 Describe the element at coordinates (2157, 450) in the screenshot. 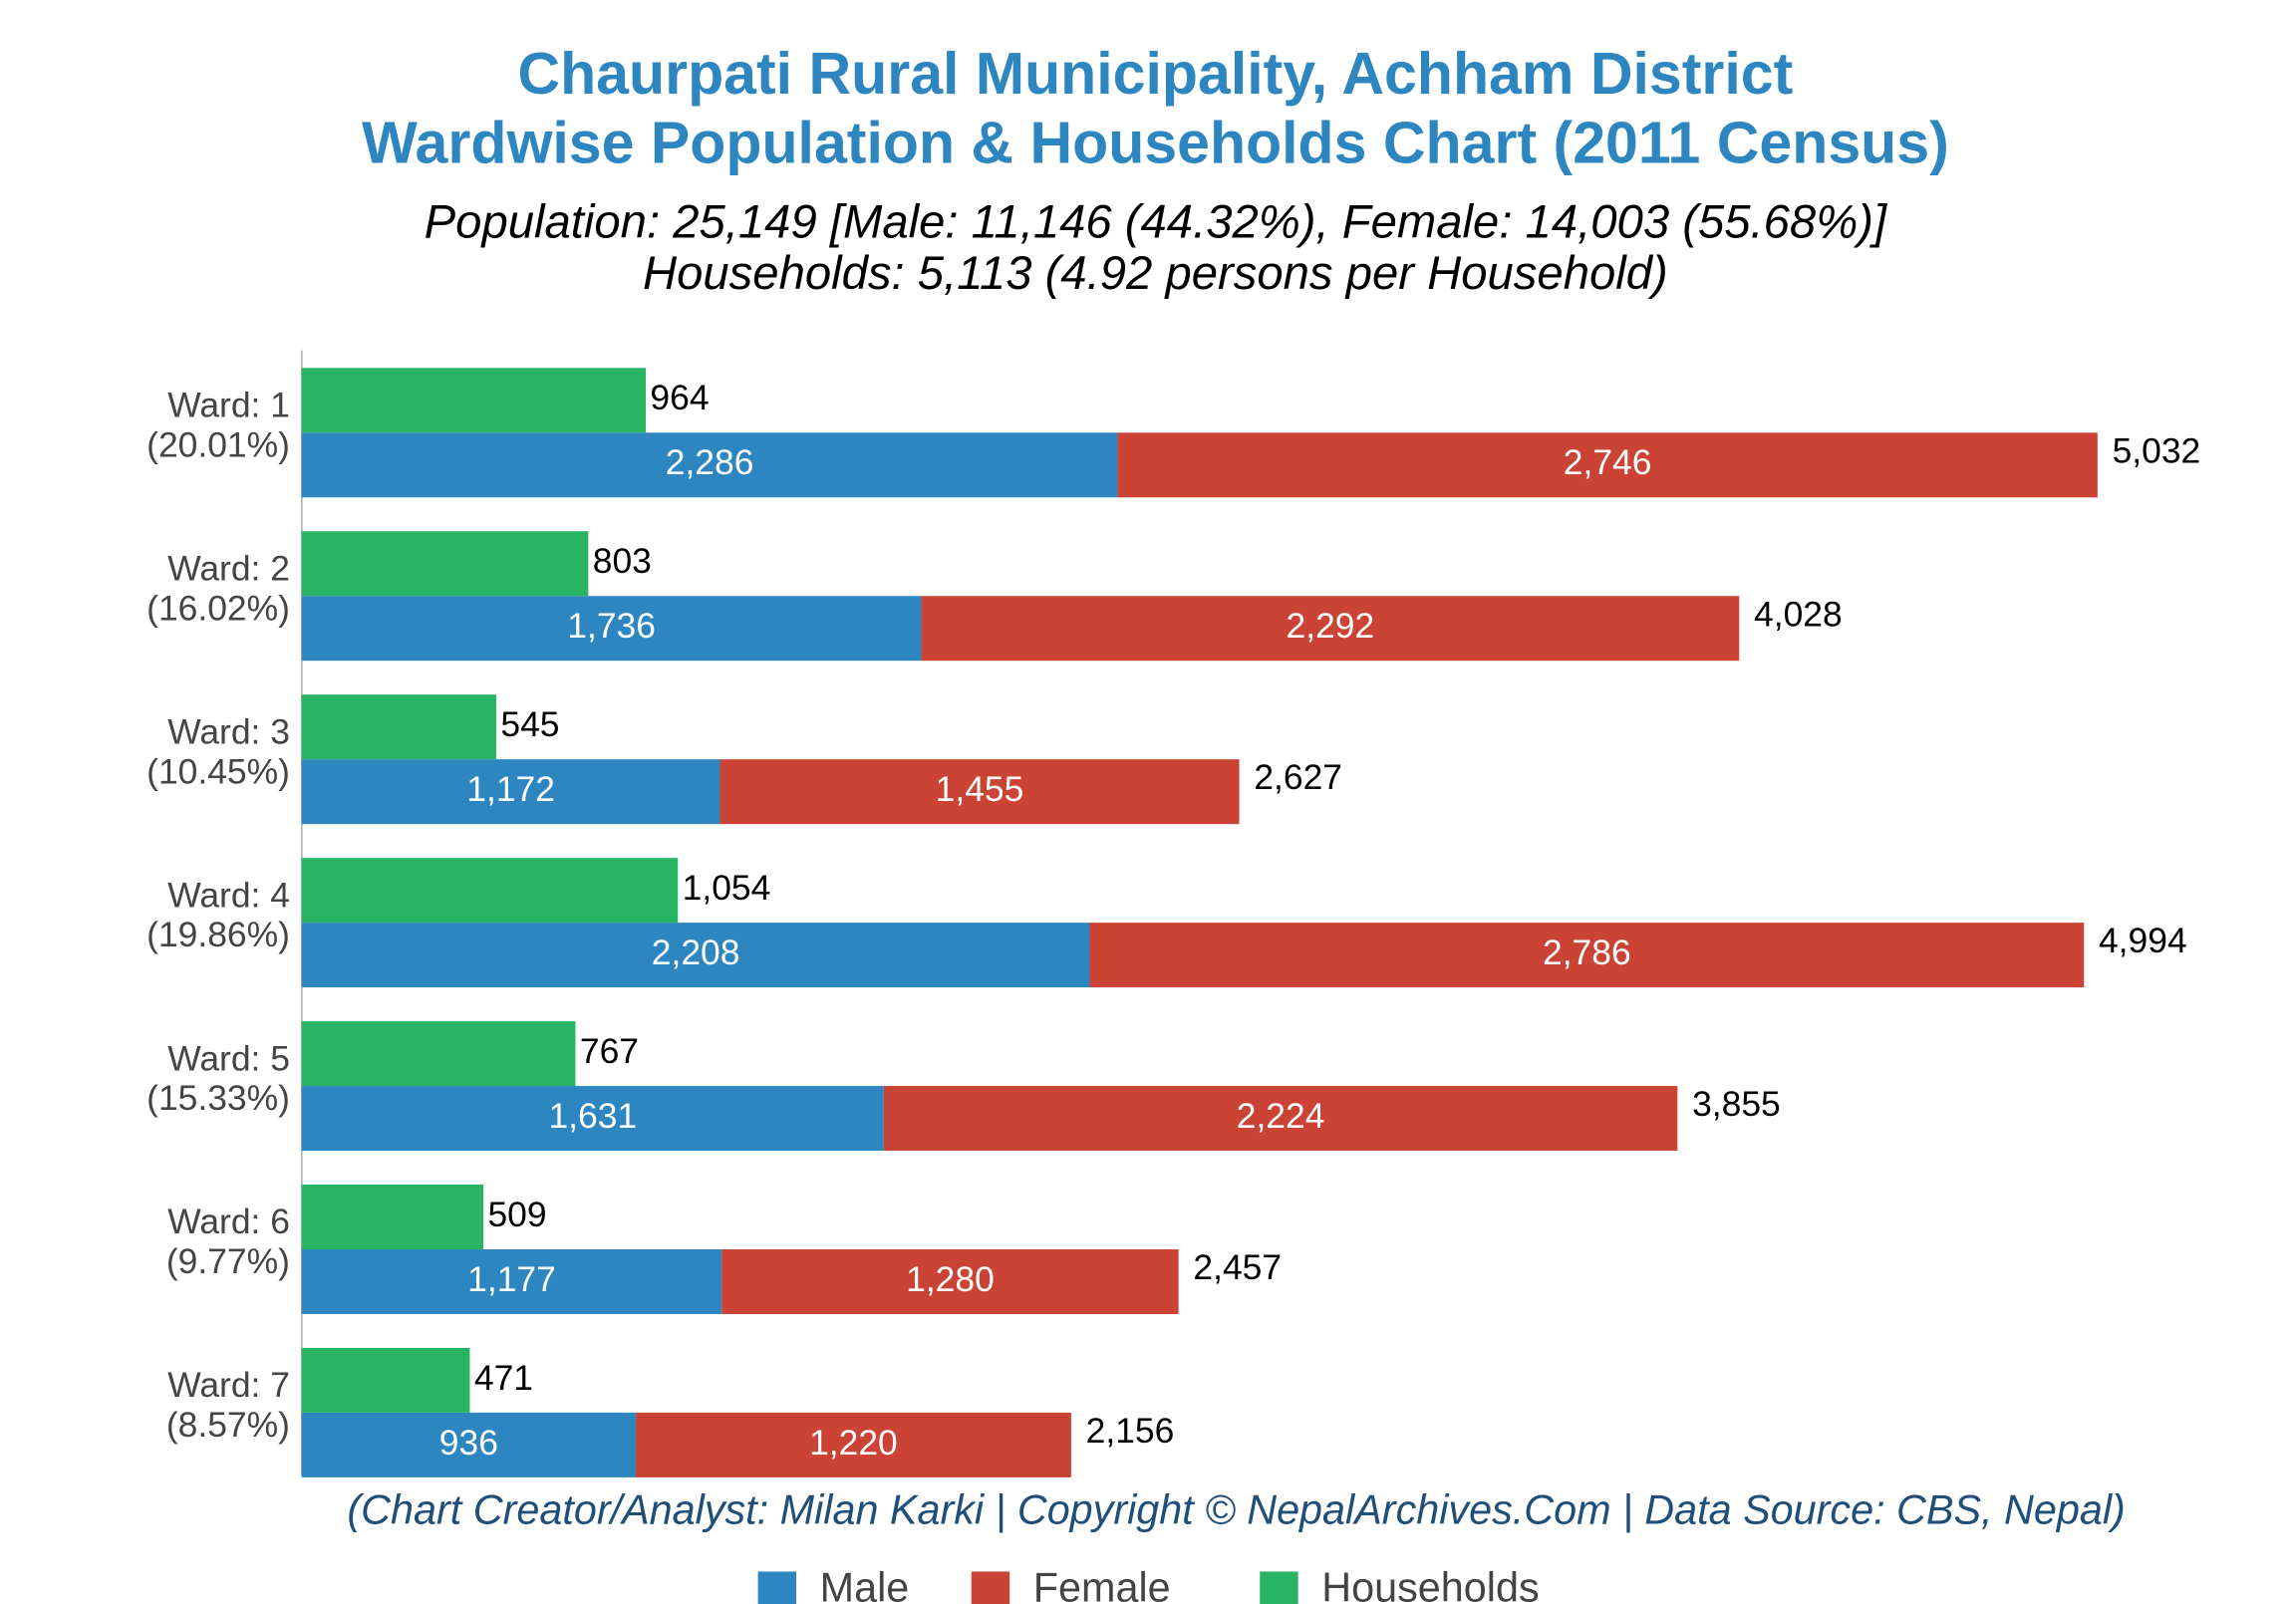

I see `total-label: 5,032` at that location.